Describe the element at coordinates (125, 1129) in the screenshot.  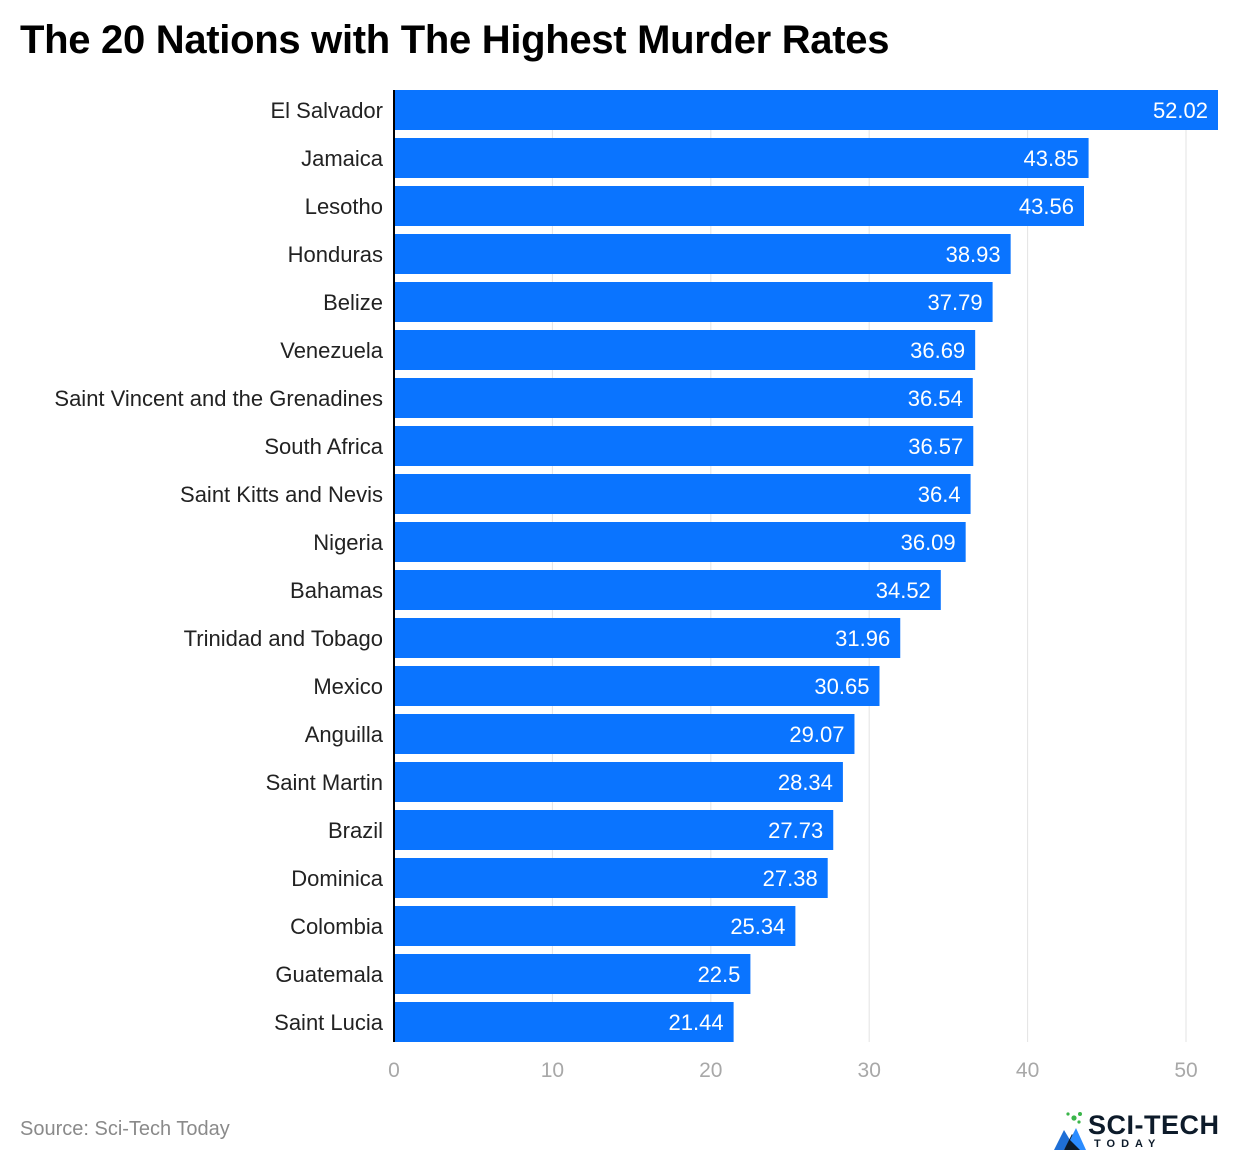
I see `source-note: Source: Sci-Tech Today` at that location.